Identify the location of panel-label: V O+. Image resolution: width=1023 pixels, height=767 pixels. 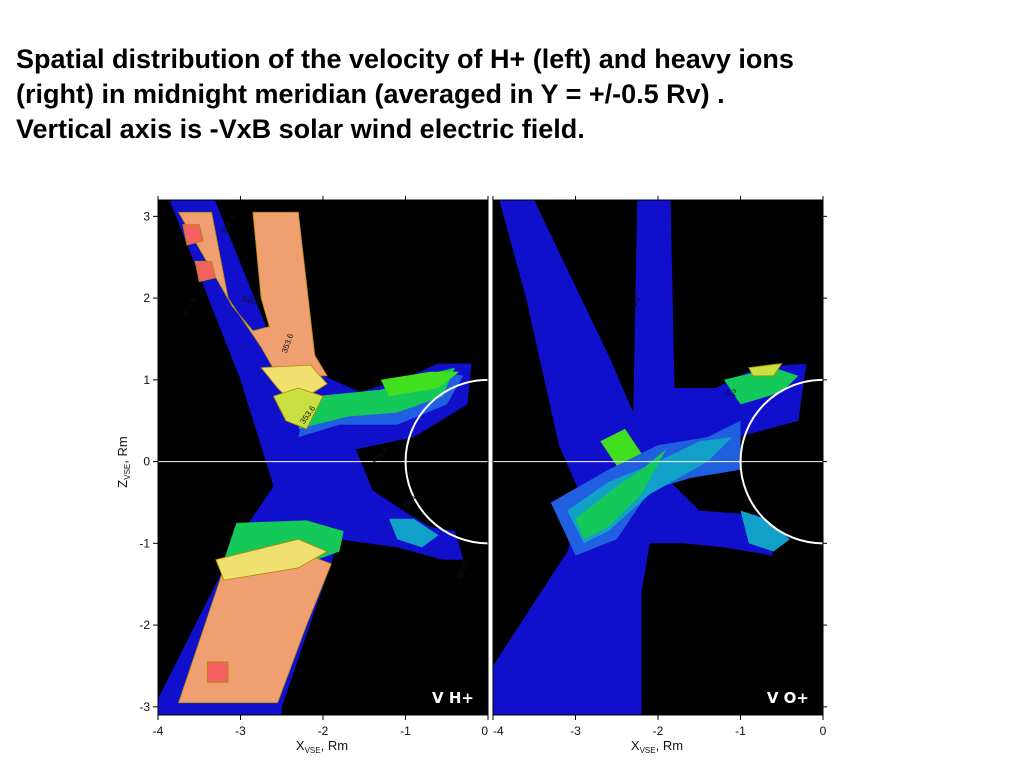
(788, 698).